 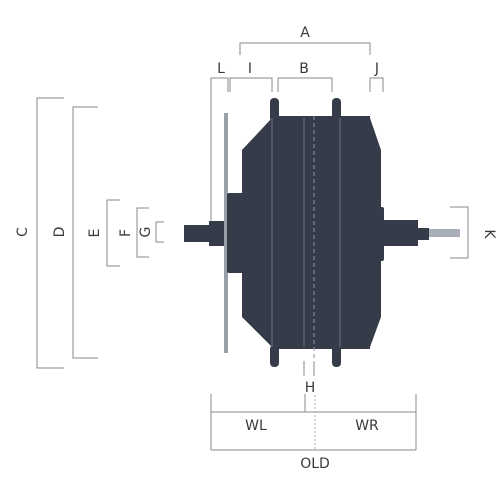 I want to click on motor-shell, so click(x=311, y=232).